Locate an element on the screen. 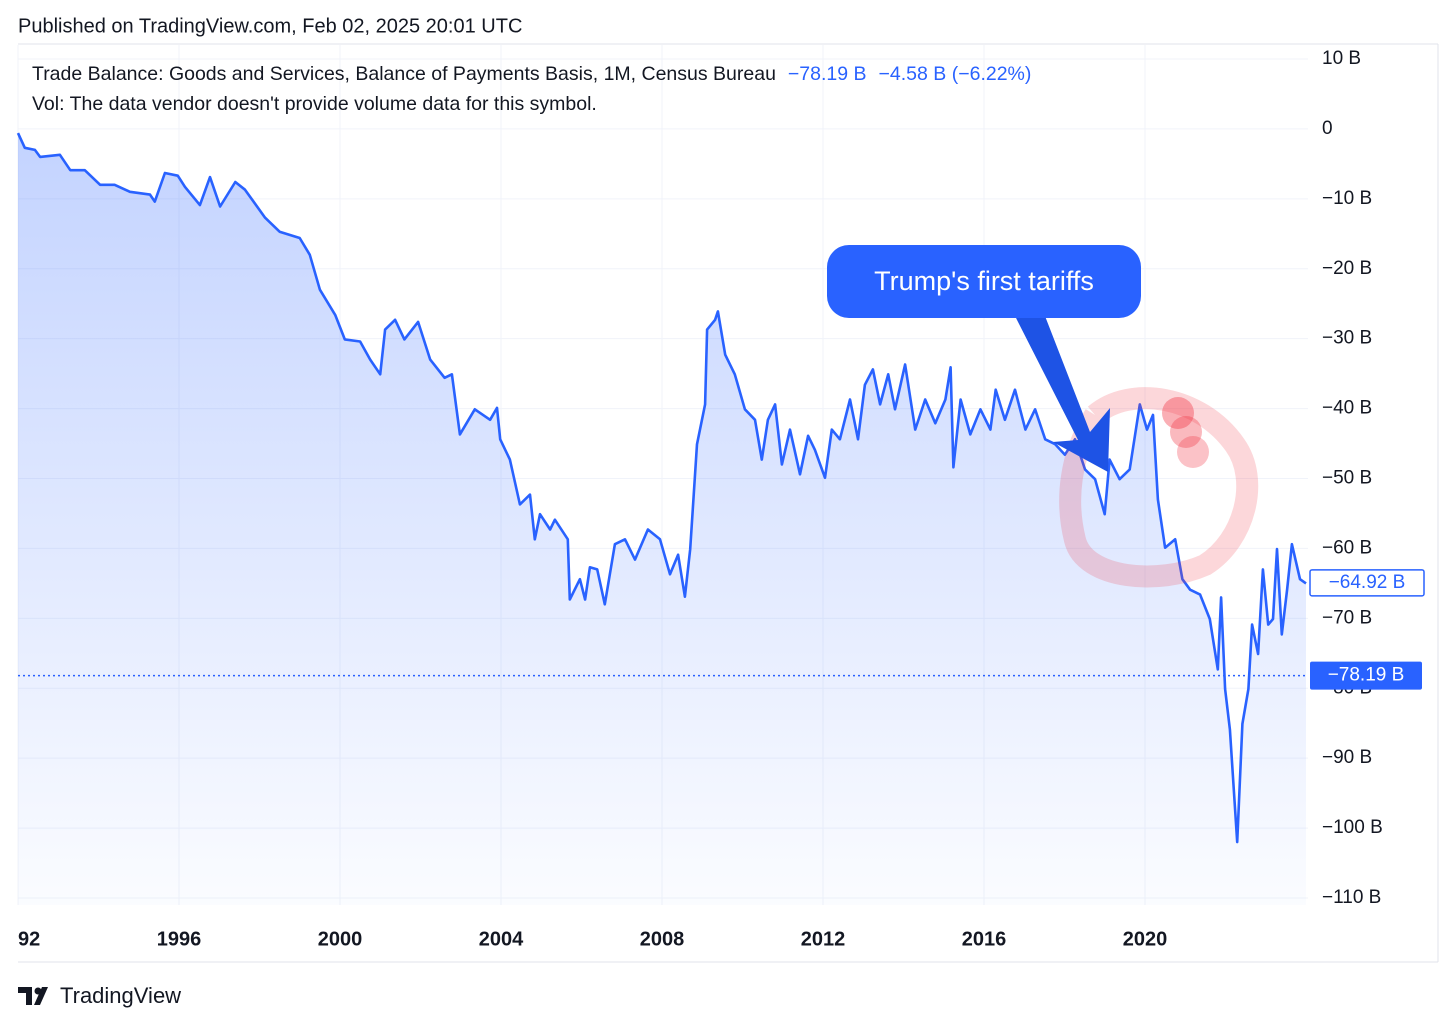 This screenshot has height=1026, width=1456. last-price-box is located at coordinates (1366, 675).